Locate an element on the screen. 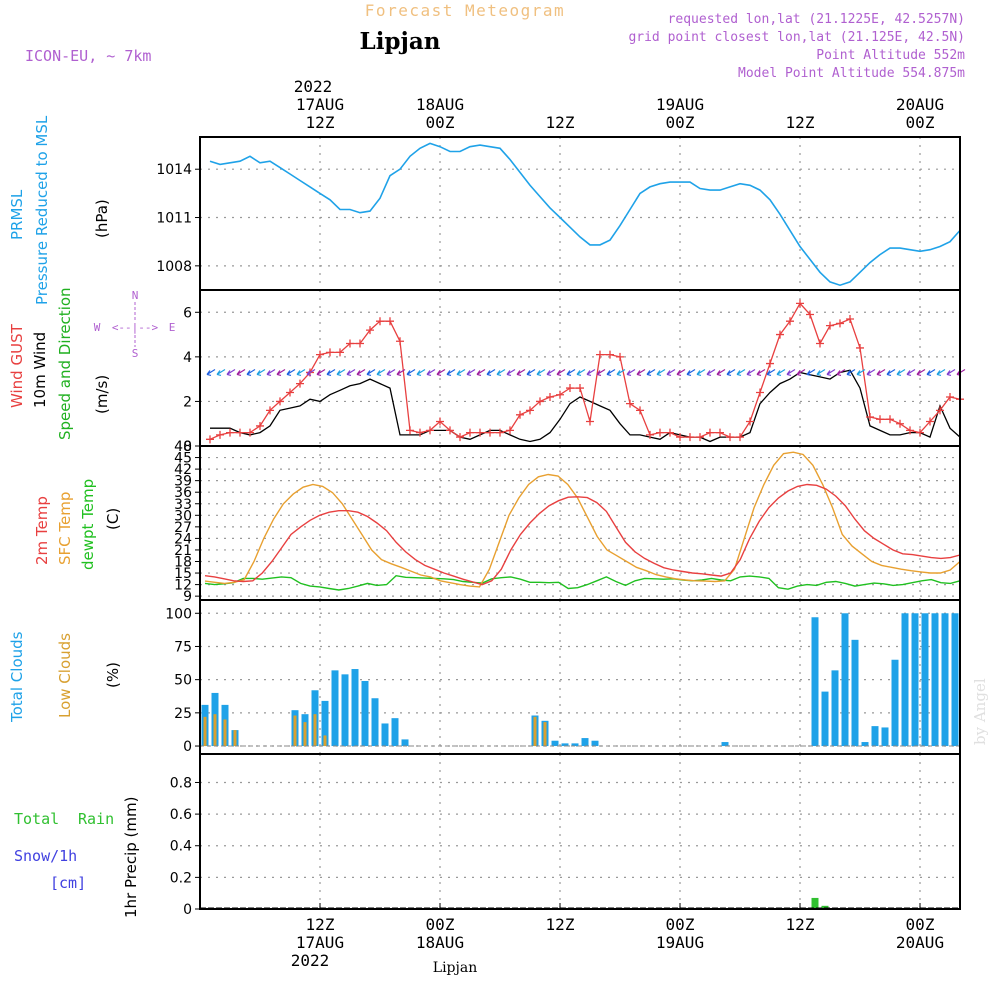 Image resolution: width=1000 pixels, height=1000 pixels. temp-2m-label: 2m Temp is located at coordinates (42, 530).